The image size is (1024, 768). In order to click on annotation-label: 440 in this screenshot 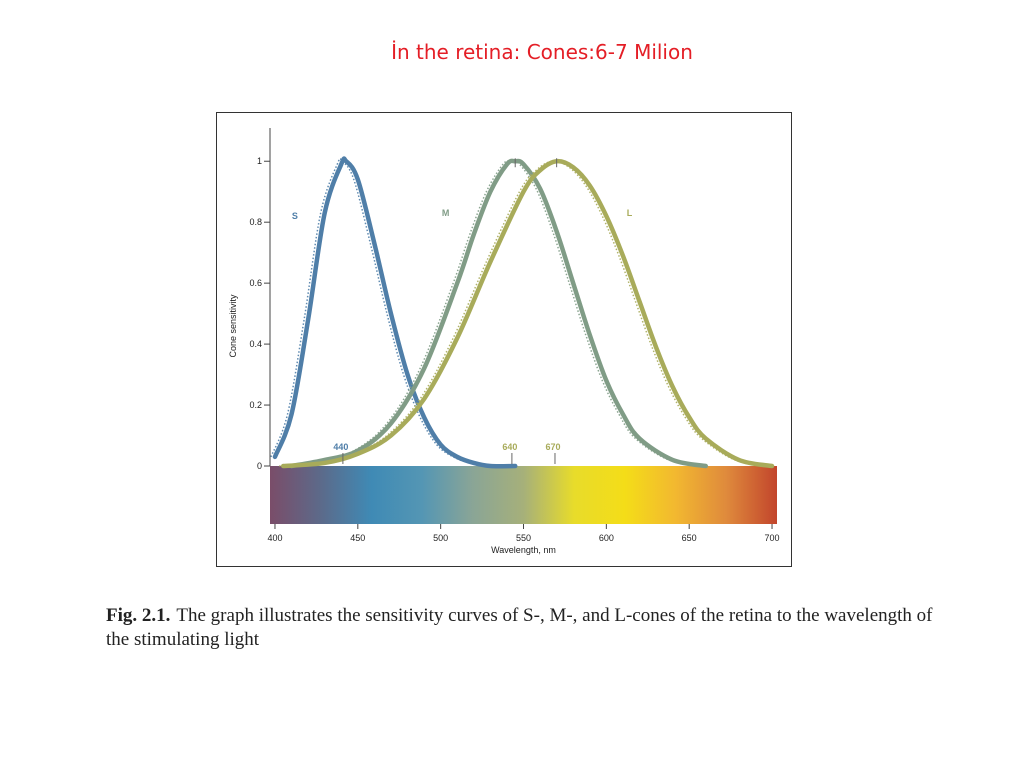, I will do `click(340, 447)`.